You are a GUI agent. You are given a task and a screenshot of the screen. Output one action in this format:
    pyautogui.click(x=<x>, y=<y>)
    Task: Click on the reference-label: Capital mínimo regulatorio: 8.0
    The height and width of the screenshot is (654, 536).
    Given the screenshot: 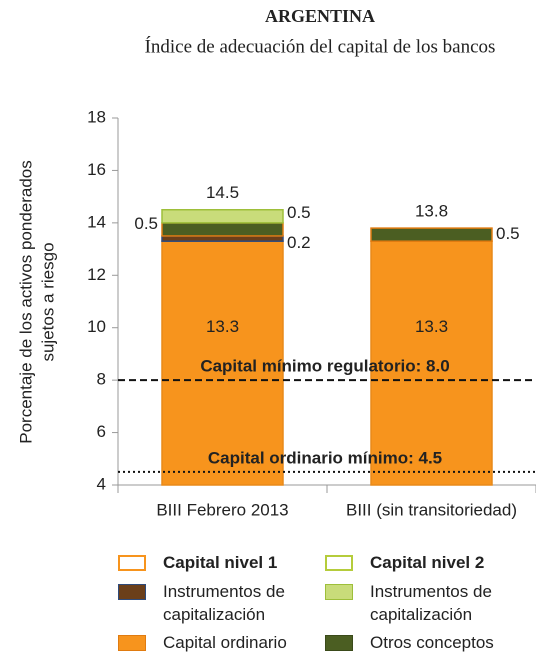 What is the action you would take?
    pyautogui.click(x=324, y=366)
    